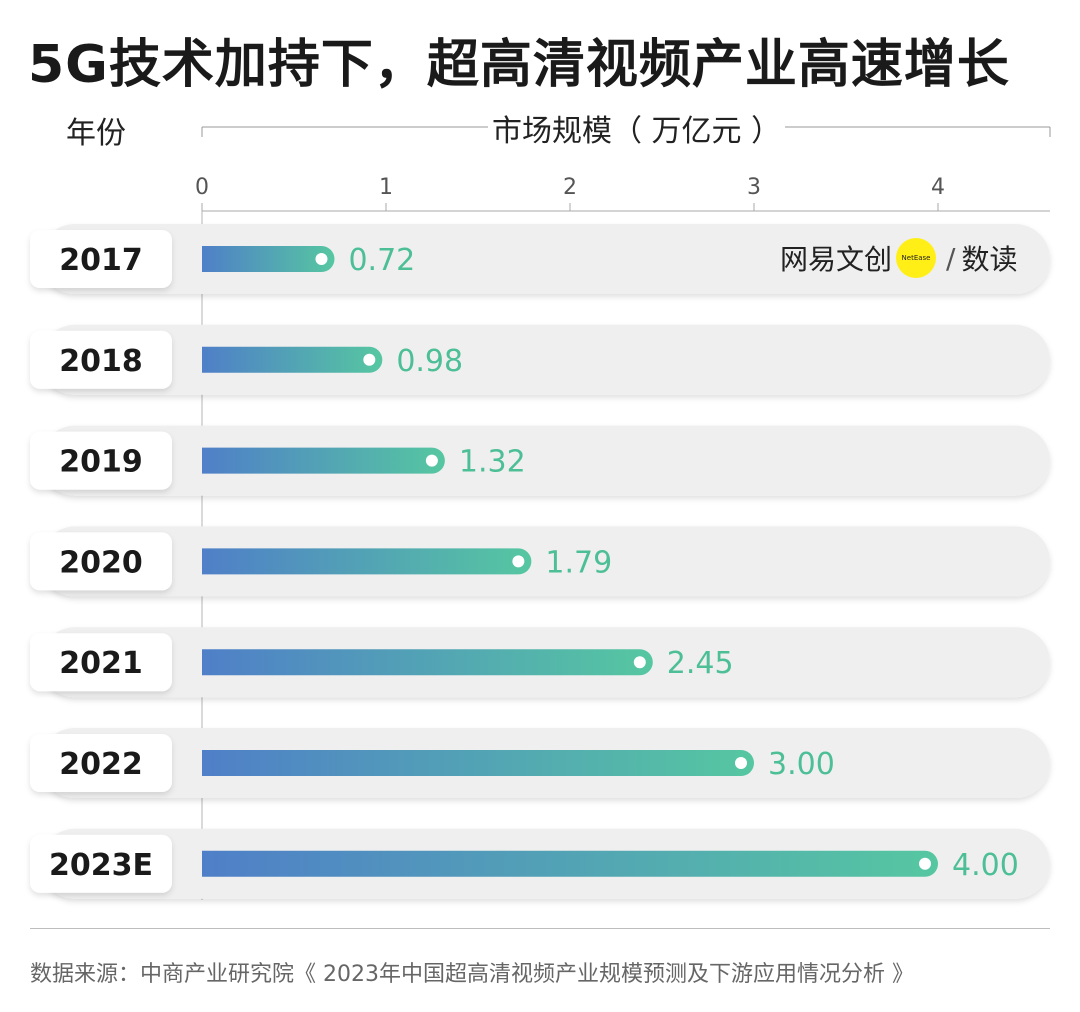 This screenshot has width=1080, height=1012. I want to click on data-label: 0.98, so click(429, 361).